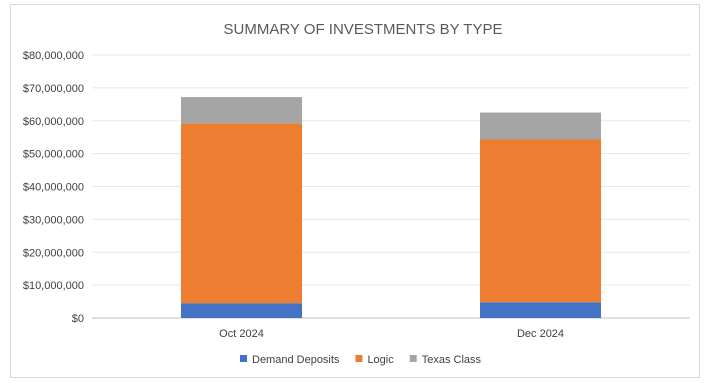 The width and height of the screenshot is (704, 383). I want to click on chart-title: SUMMARY OF INVESTMENTS BY TYPE, so click(363, 29).